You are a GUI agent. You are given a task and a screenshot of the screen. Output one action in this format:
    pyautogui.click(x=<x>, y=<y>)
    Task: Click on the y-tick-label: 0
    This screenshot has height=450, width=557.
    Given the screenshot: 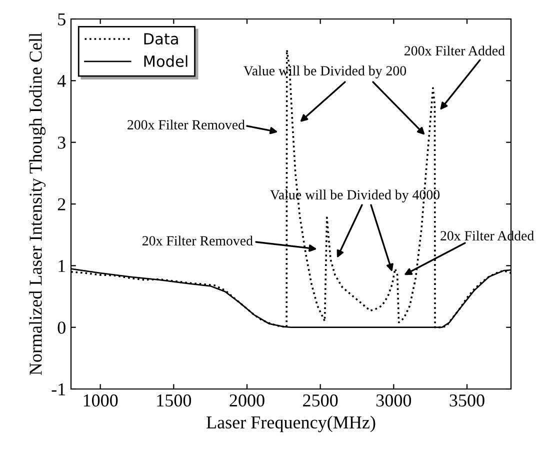 What is the action you would take?
    pyautogui.click(x=62, y=328)
    